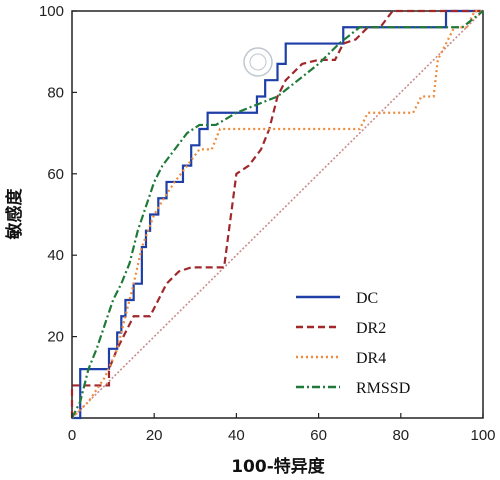  I want to click on y-tick-label: 40, so click(55, 255).